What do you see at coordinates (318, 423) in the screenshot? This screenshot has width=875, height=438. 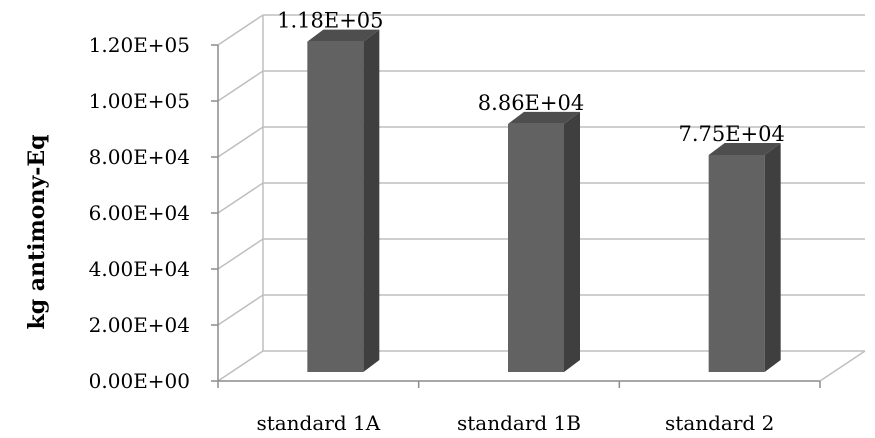 I see `x-tick-label: standard 1A` at bounding box center [318, 423].